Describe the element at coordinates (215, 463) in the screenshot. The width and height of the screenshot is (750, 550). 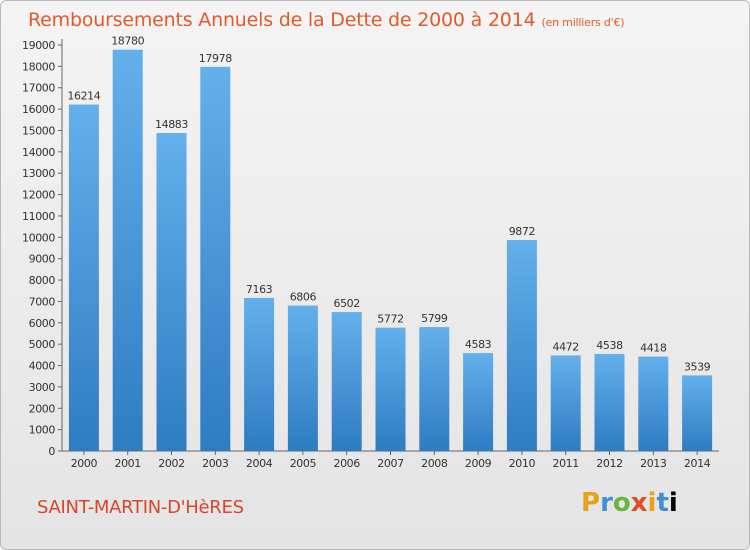
I see `x-tick-label: 2003` at that location.